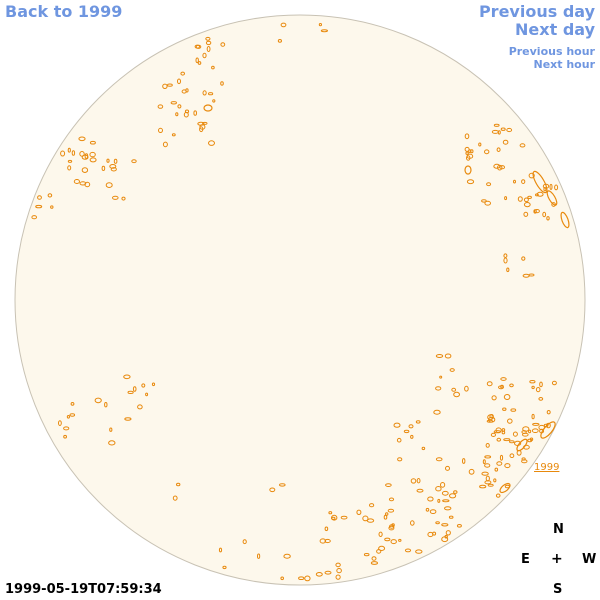 The height and width of the screenshot is (600, 600). Describe the element at coordinates (558, 529) in the screenshot. I see `compass-north: N` at that location.